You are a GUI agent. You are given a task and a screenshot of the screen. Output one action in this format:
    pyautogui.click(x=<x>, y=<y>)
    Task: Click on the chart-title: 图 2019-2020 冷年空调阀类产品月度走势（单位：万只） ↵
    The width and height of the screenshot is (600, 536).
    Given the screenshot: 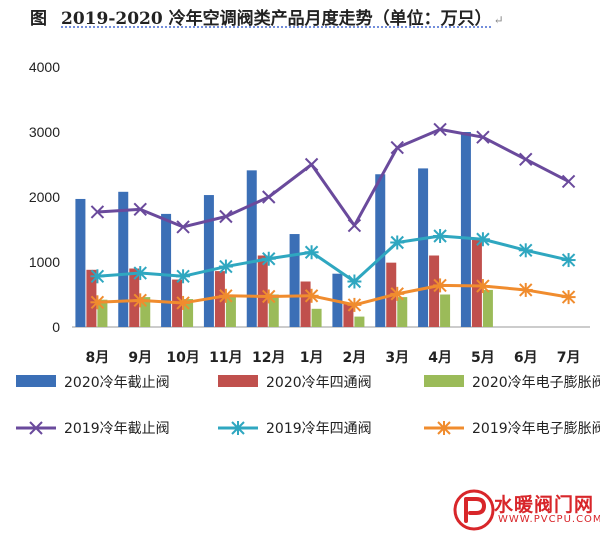 What is the action you would take?
    pyautogui.click(x=310, y=16)
    